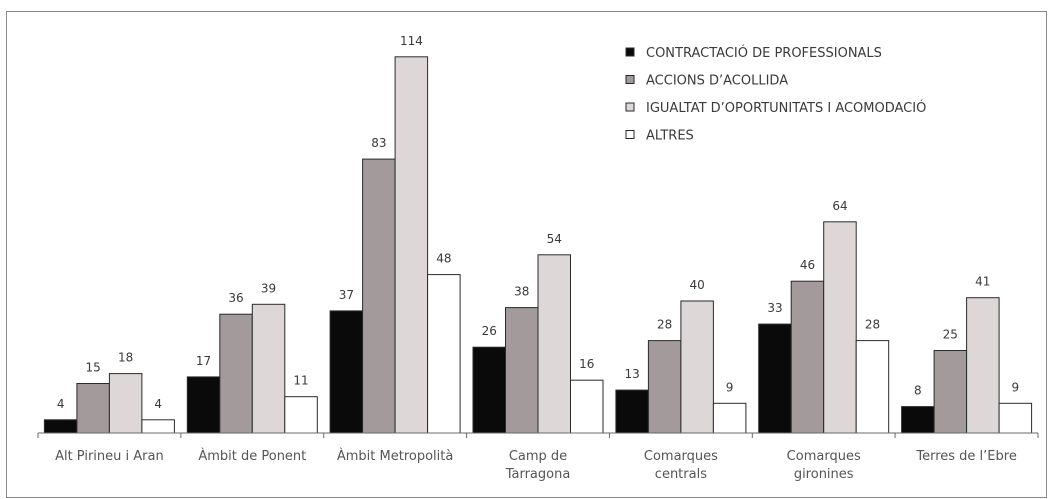  I want to click on value-label-comarques-gironines-series-3: 64, so click(839, 206).